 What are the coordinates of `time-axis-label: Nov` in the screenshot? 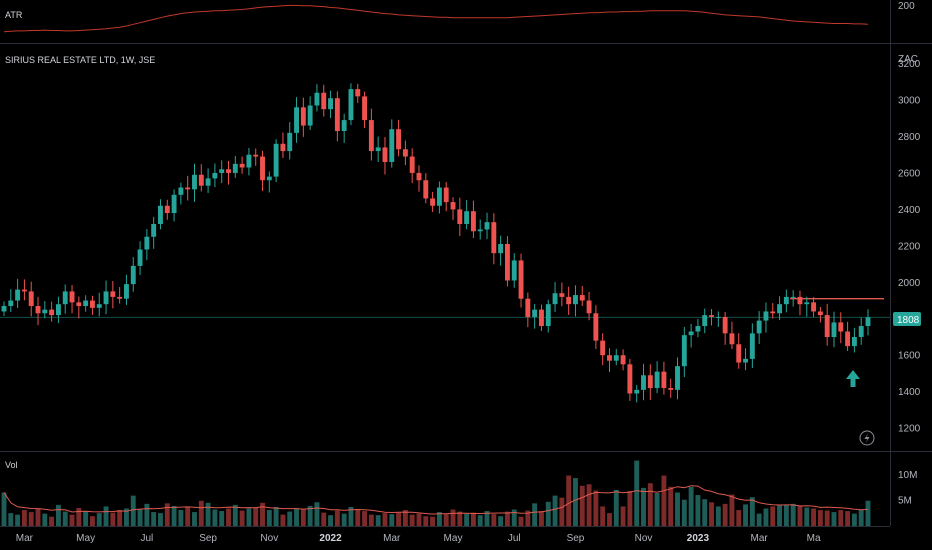 It's located at (644, 538).